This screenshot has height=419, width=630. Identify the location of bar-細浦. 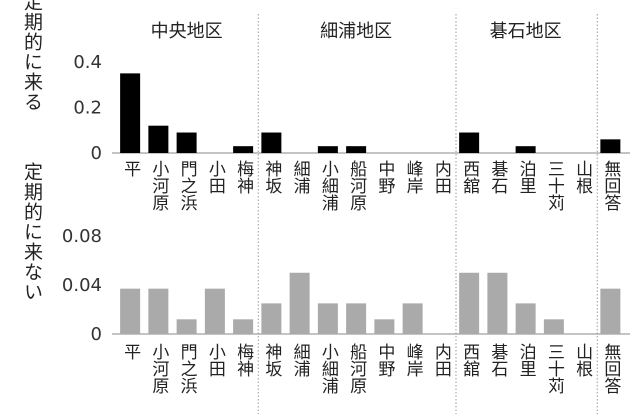
(299, 303).